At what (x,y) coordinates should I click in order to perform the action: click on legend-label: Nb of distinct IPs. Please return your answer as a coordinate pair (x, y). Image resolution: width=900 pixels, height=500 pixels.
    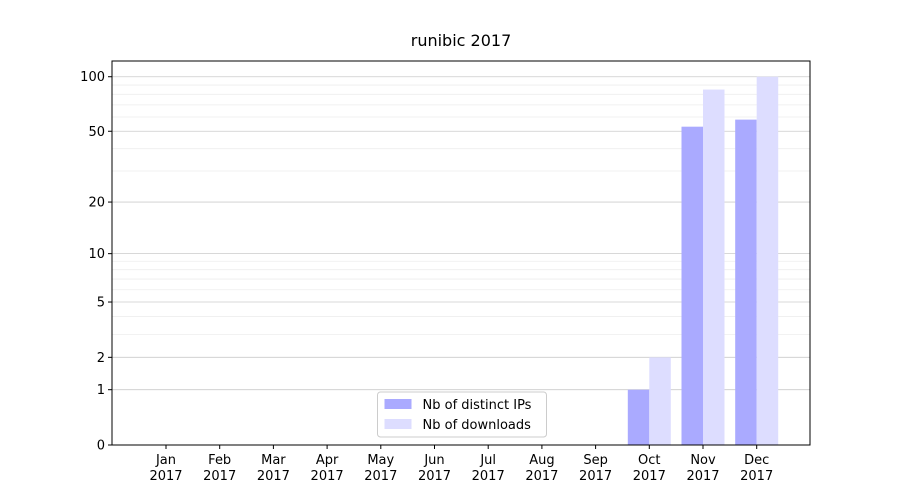
    Looking at the image, I should click on (477, 405).